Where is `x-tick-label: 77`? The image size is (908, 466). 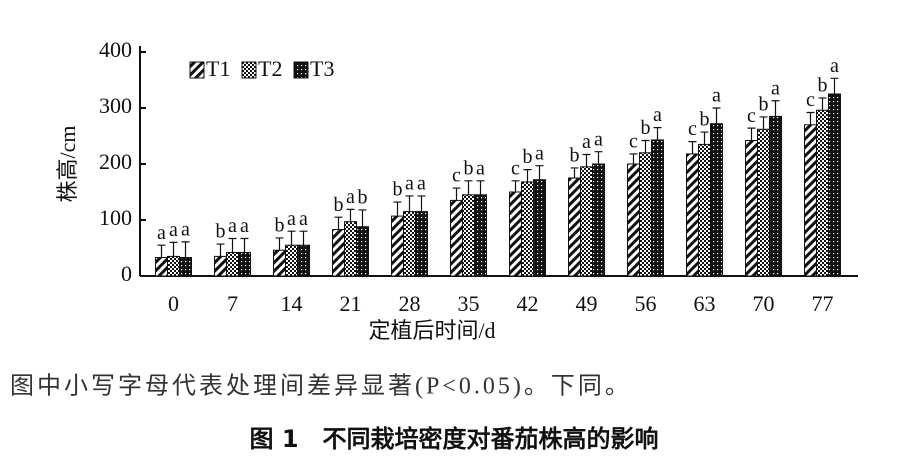 x-tick-label: 77 is located at coordinates (823, 303).